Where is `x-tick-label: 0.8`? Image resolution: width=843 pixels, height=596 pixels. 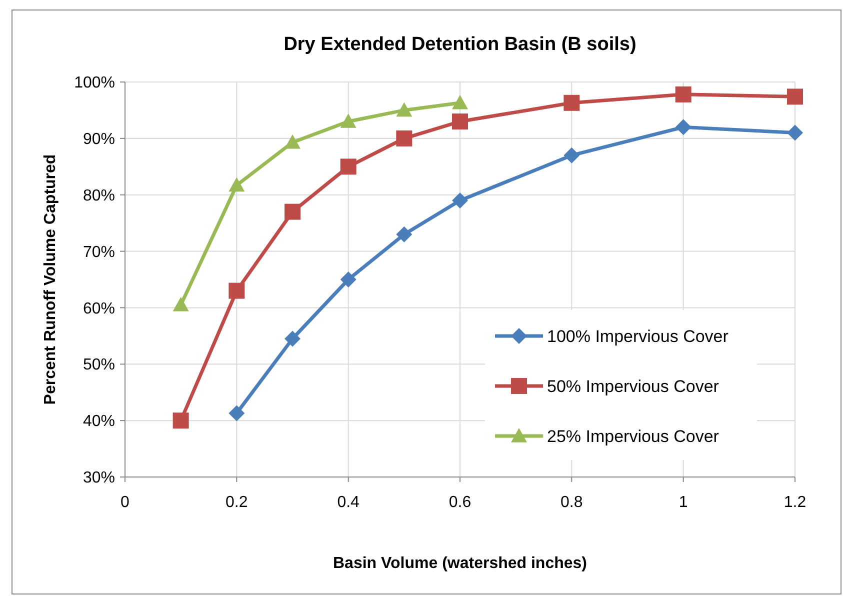
x-tick-label: 0.8 is located at coordinates (571, 502).